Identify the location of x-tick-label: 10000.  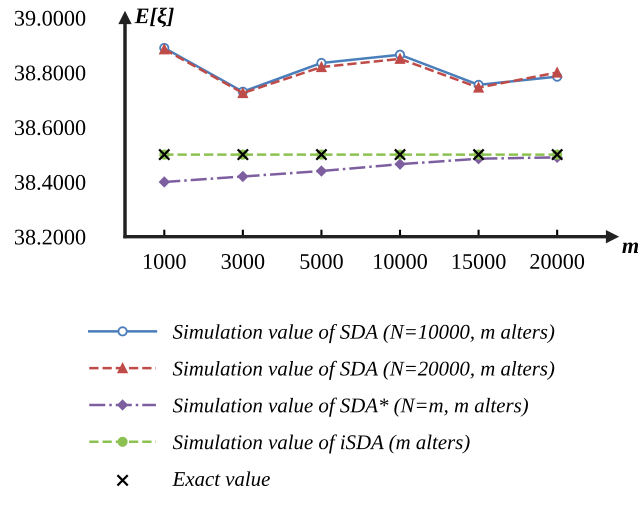
(400, 261).